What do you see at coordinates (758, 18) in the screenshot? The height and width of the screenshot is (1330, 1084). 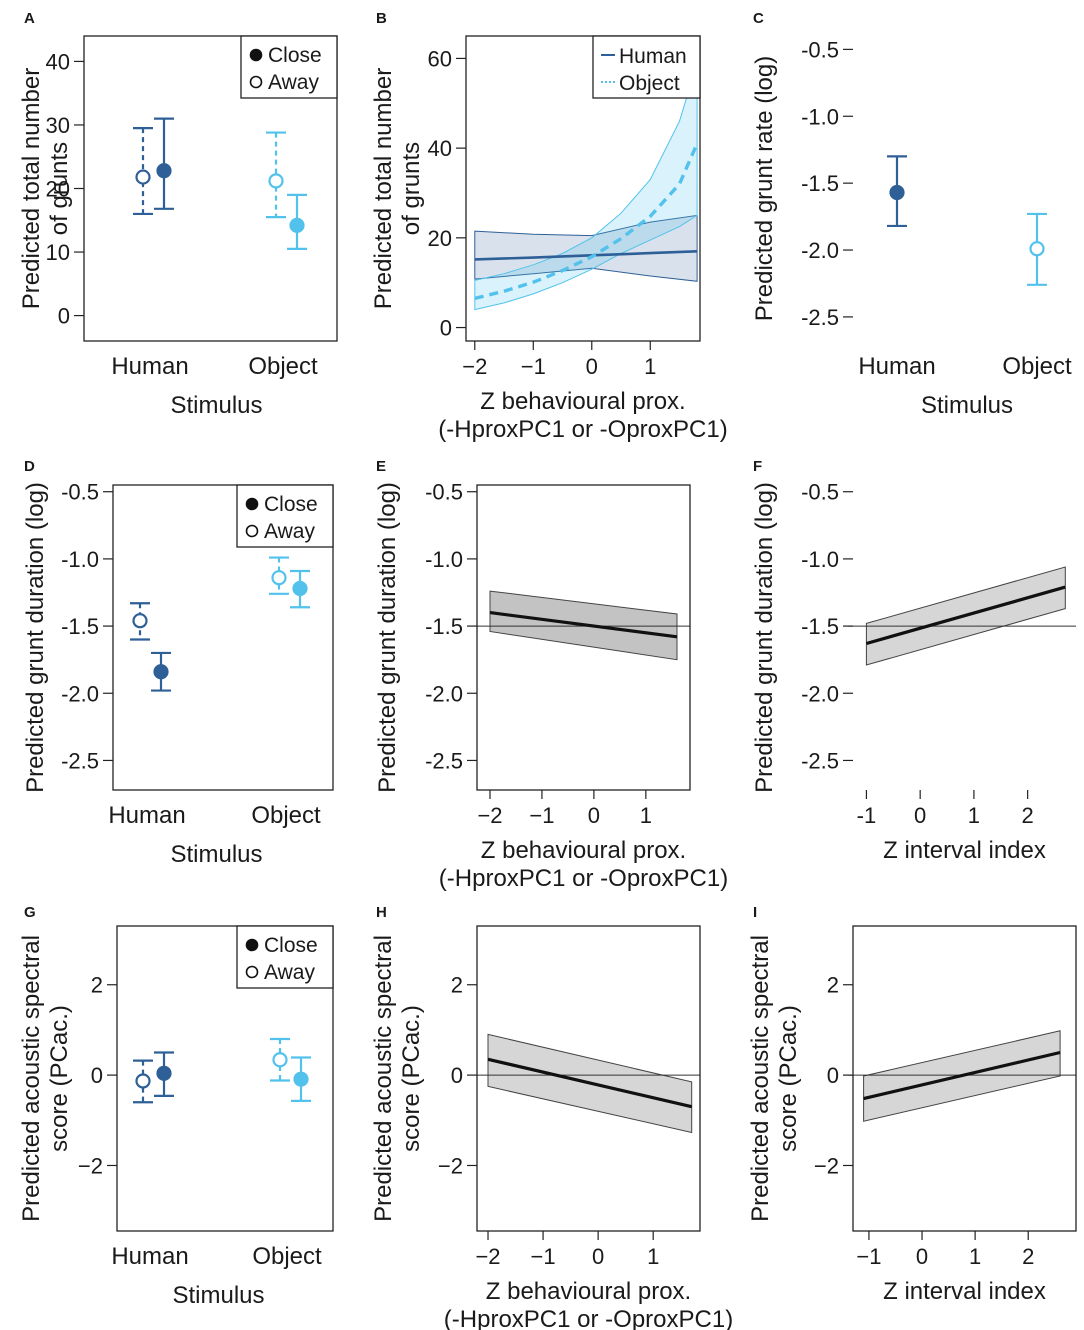 I see `panel-label: C` at bounding box center [758, 18].